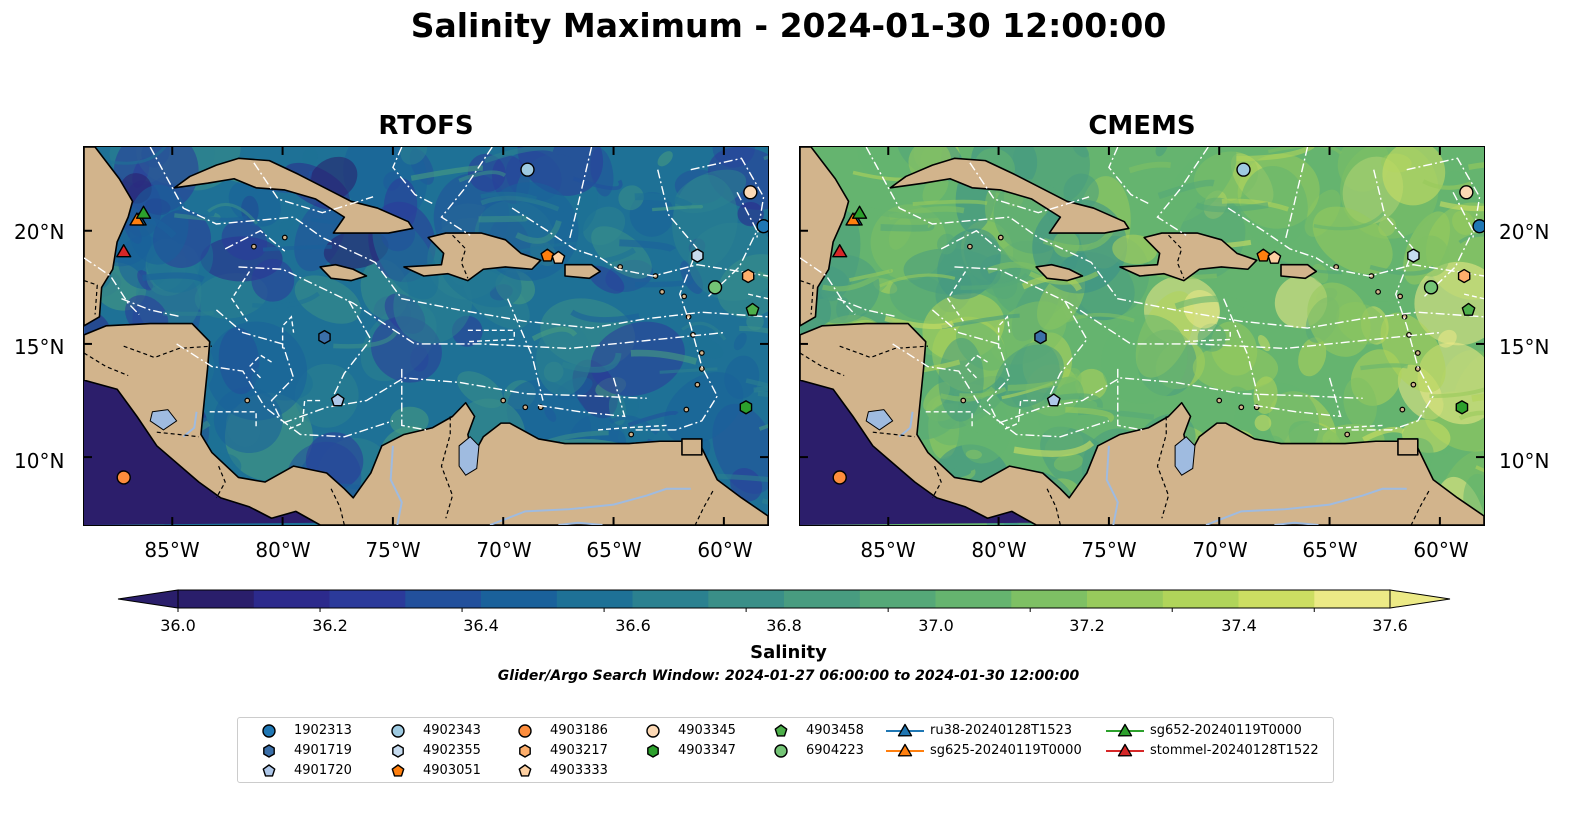  I want to click on legend-item-label: 4903051, so click(452, 770).